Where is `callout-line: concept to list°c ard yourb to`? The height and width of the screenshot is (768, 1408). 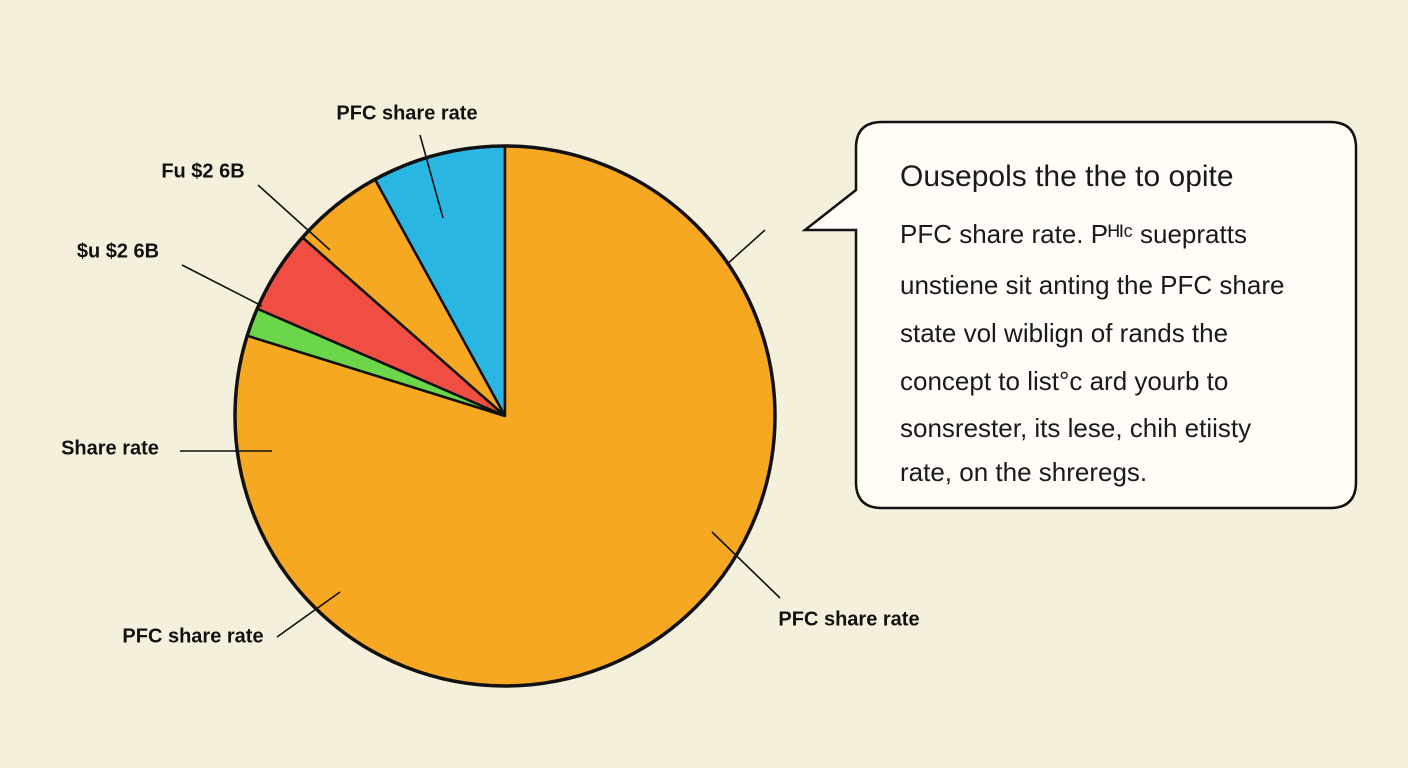 callout-line: concept to list°c ard yourb to is located at coordinates (1064, 381).